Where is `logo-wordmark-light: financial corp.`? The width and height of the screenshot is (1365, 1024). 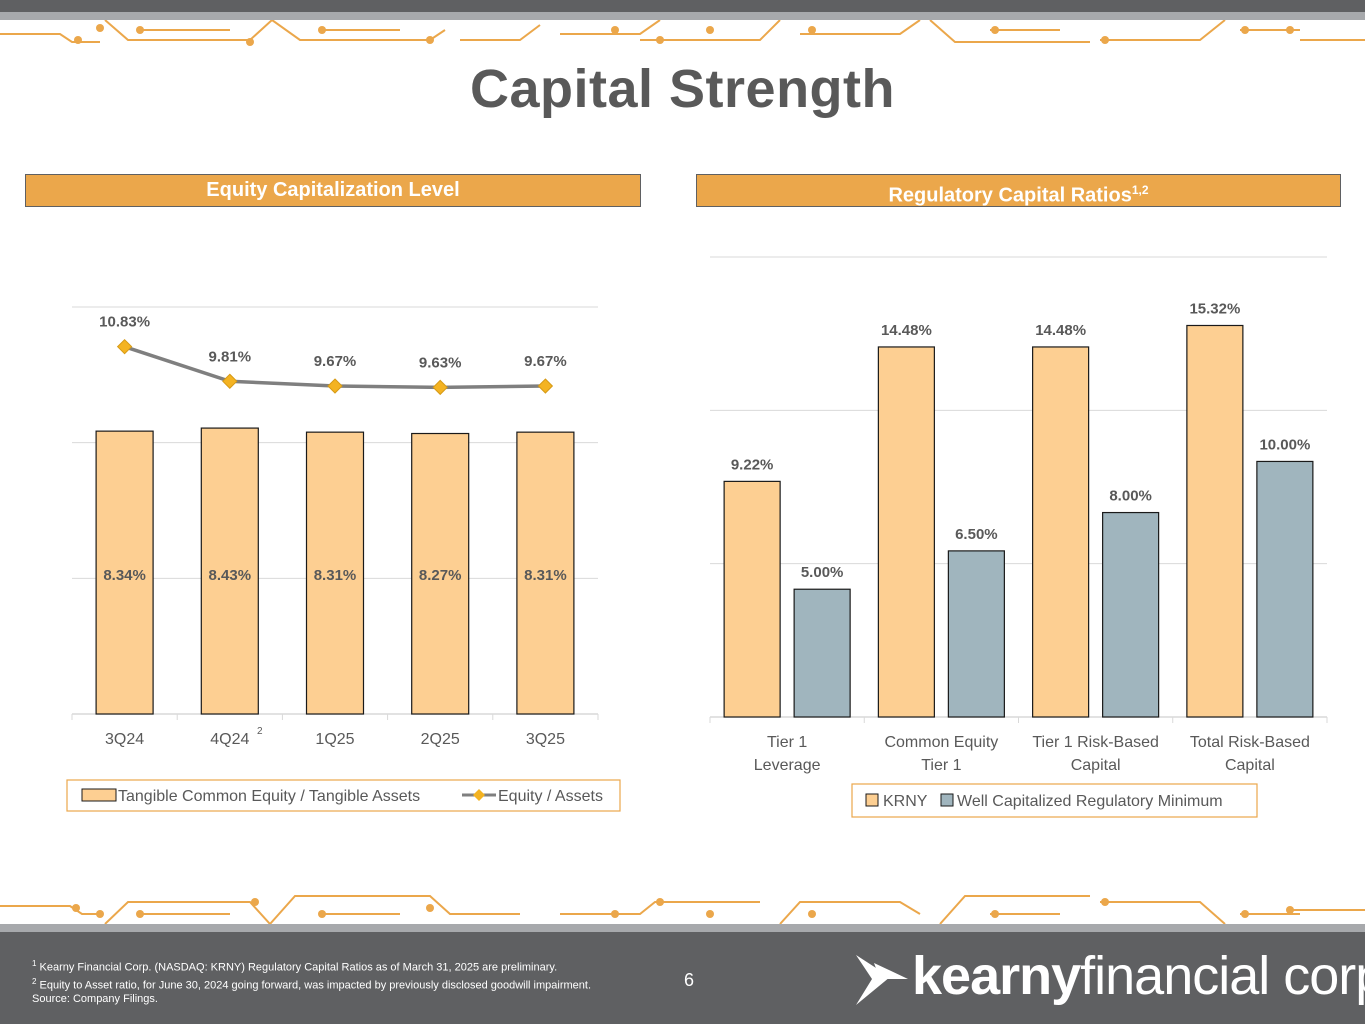
logo-wordmark-light: financial corp. is located at coordinates (1222, 976).